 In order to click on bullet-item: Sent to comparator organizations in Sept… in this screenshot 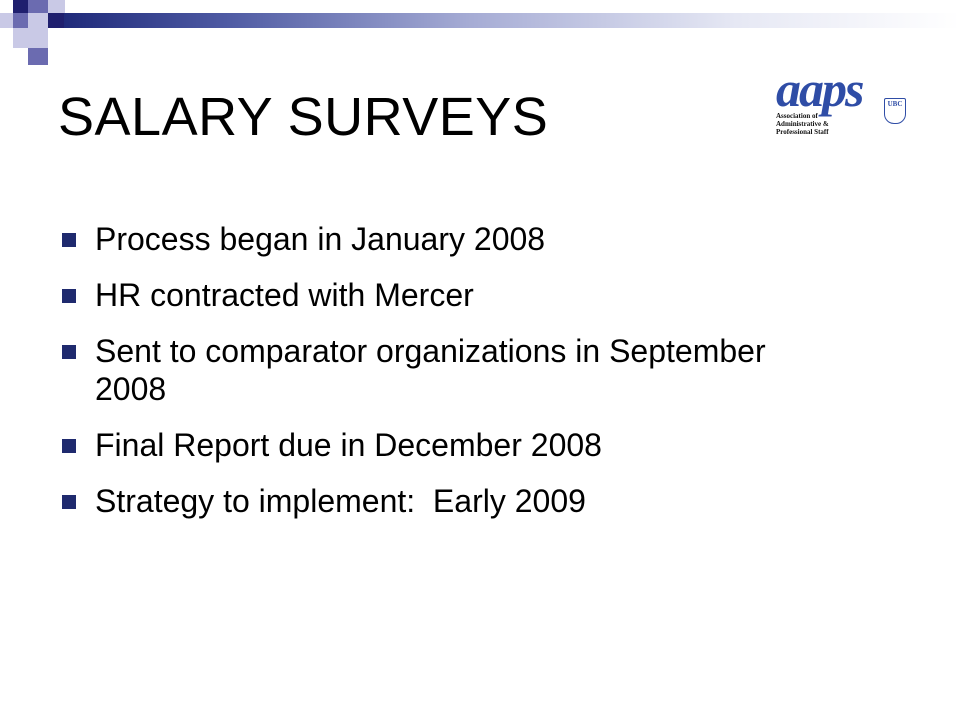, I will do `click(492, 370)`.